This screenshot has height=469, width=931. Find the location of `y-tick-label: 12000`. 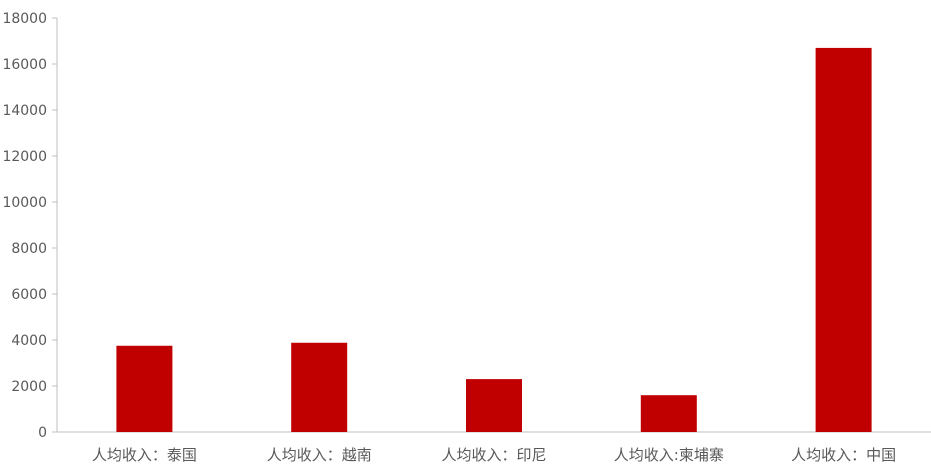

y-tick-label: 12000 is located at coordinates (24, 157).